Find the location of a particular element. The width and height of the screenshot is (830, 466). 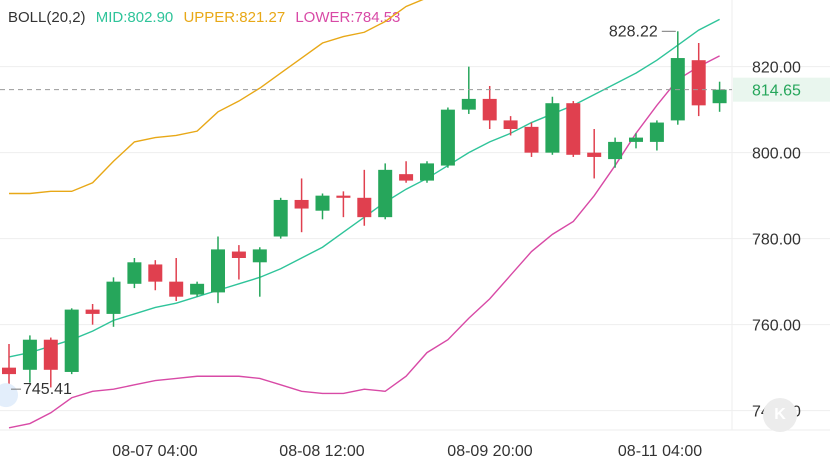

k-logo-icon: K is located at coordinates (780, 414).